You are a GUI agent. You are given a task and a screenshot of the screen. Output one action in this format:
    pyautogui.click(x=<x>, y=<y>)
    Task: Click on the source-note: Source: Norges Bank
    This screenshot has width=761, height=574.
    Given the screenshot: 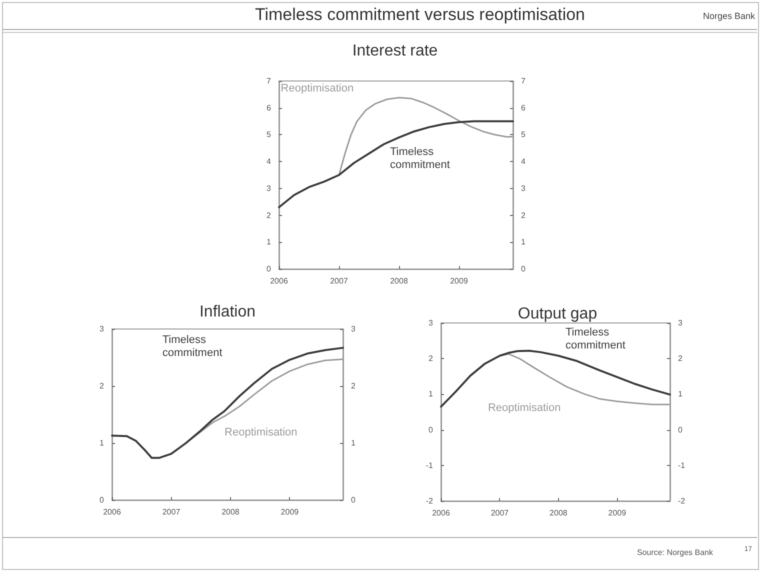 What is the action you would take?
    pyautogui.click(x=674, y=553)
    